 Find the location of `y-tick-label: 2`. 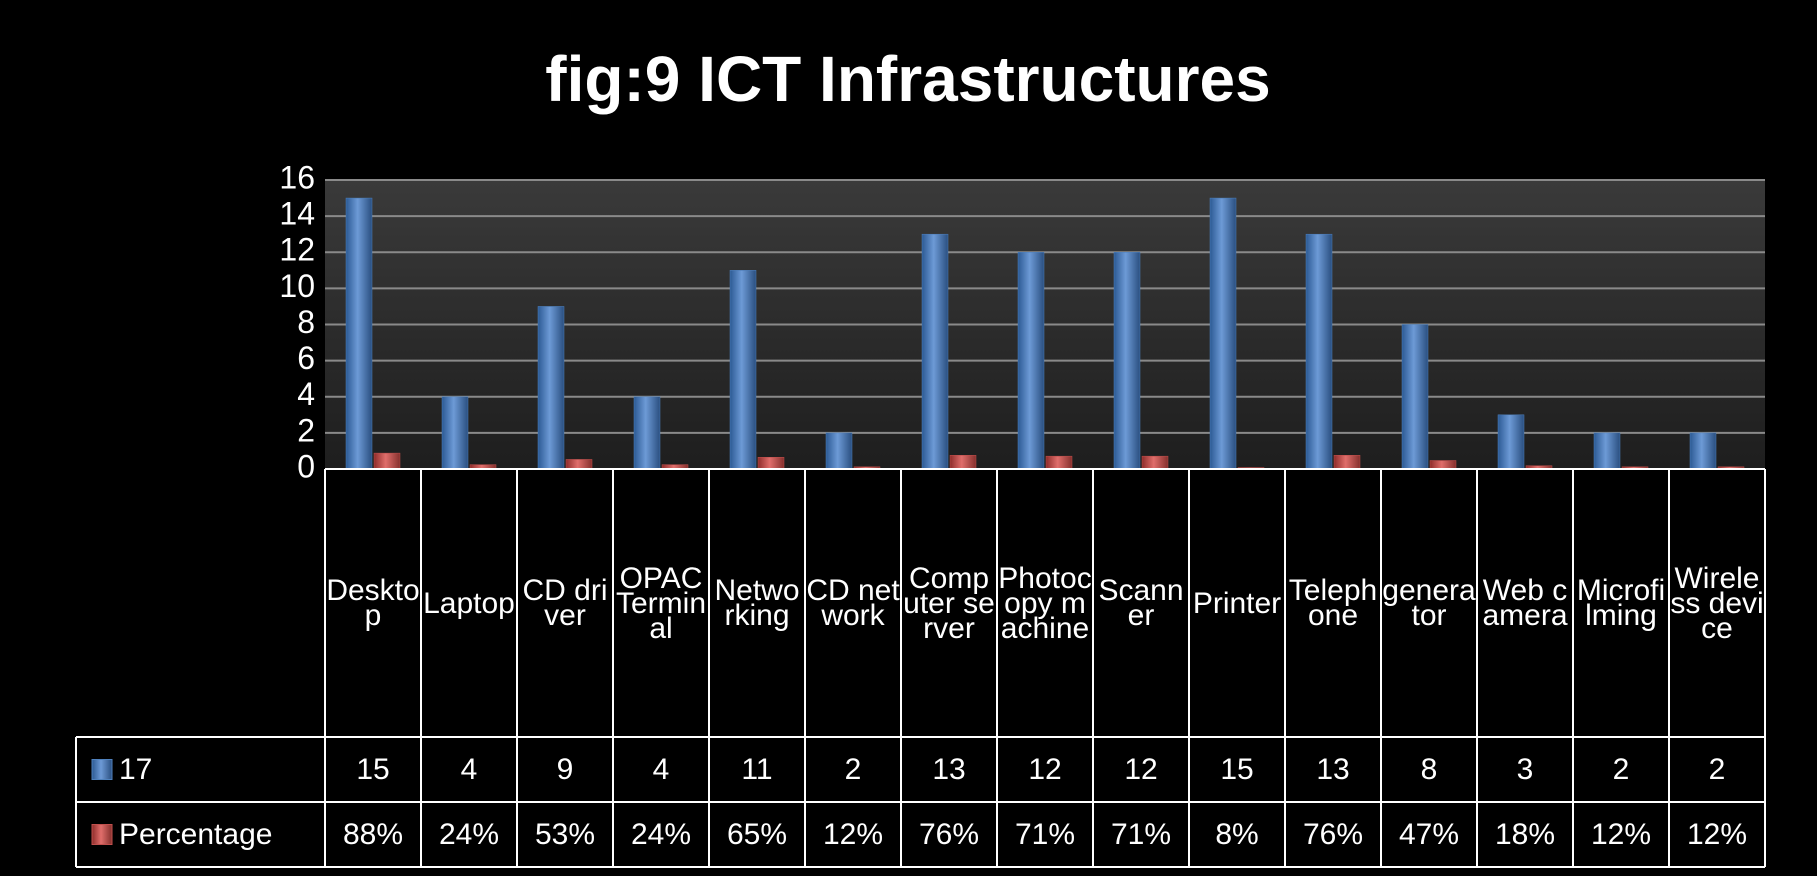

y-tick-label: 2 is located at coordinates (306, 430).